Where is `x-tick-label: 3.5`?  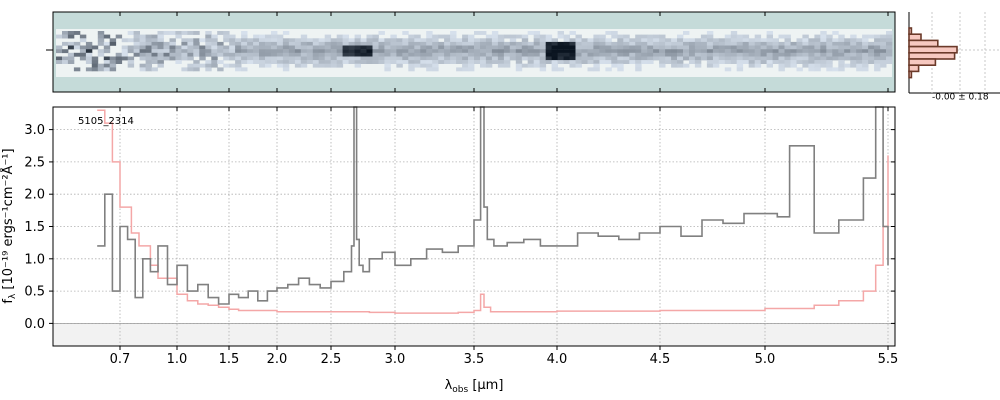 x-tick-label: 3.5 is located at coordinates (474, 359).